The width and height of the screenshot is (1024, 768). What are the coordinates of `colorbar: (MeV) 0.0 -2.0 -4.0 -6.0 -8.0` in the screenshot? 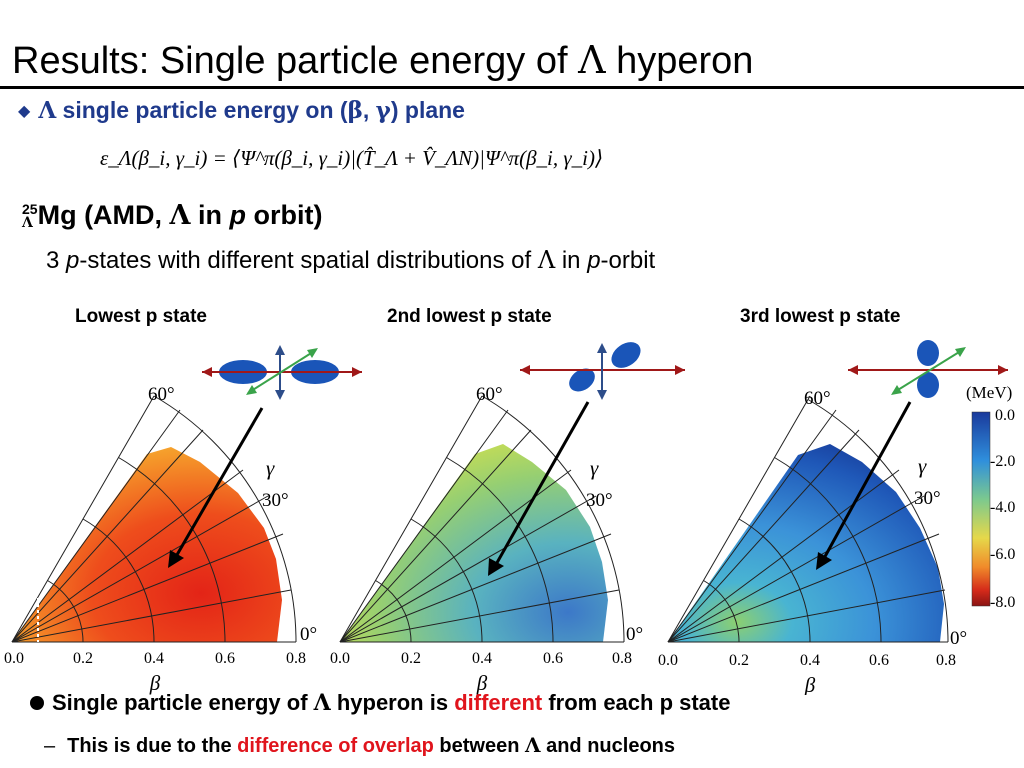 It's located at (990, 497).